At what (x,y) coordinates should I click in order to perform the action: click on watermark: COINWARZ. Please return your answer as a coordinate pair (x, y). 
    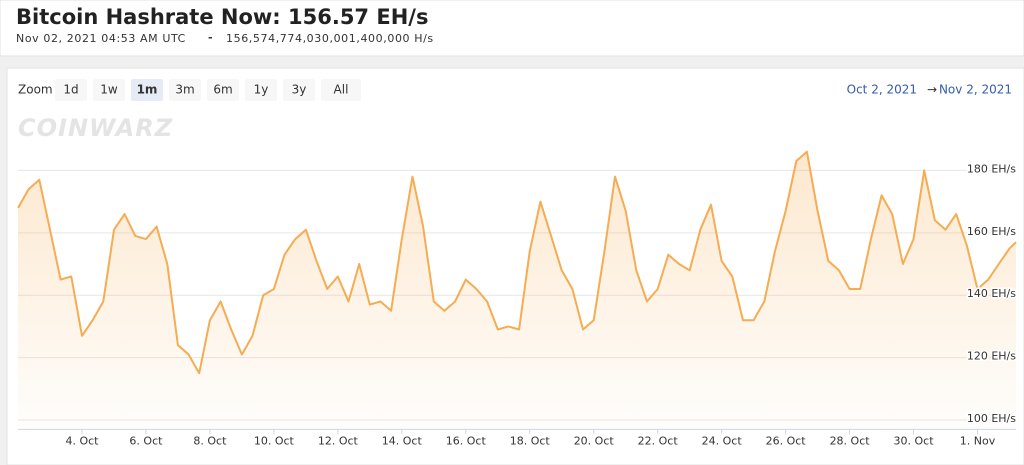
    Looking at the image, I should click on (95, 128).